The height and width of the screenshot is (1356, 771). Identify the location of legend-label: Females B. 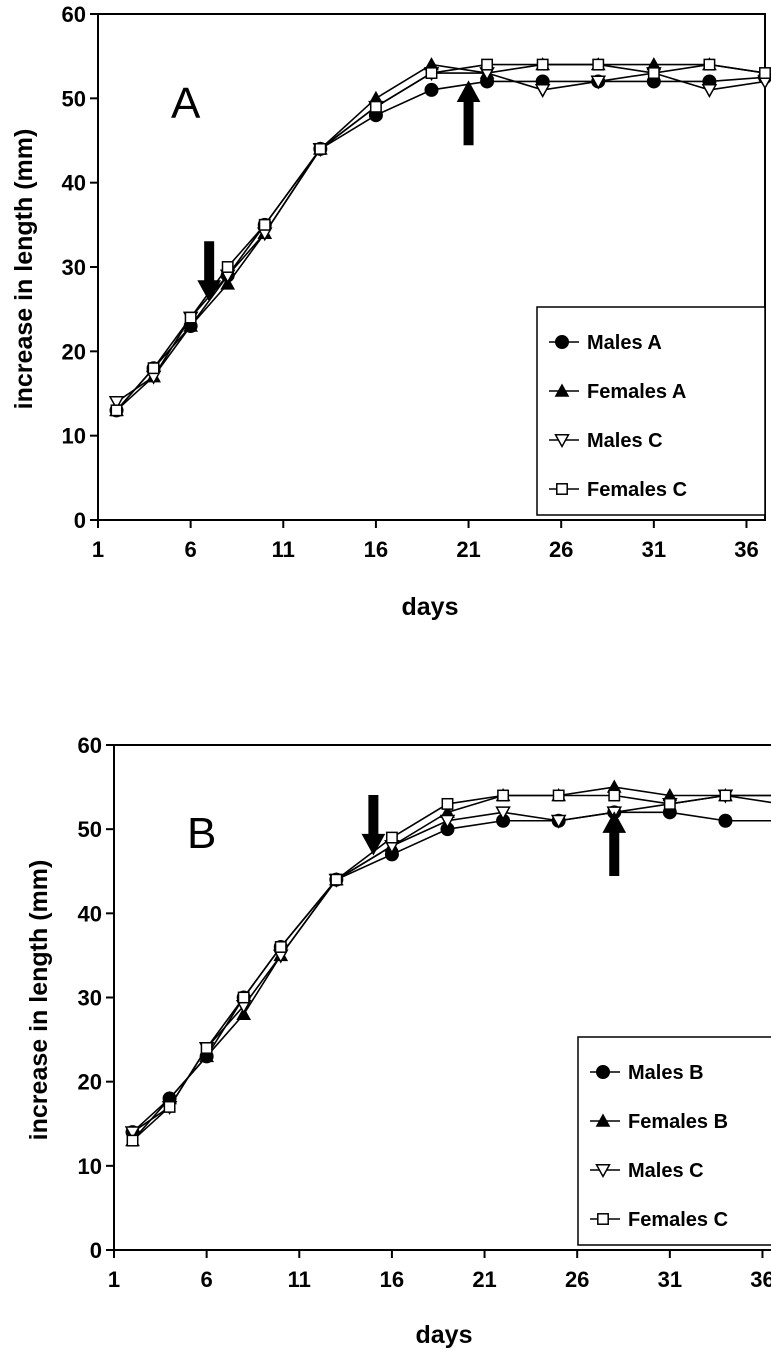
(678, 1122).